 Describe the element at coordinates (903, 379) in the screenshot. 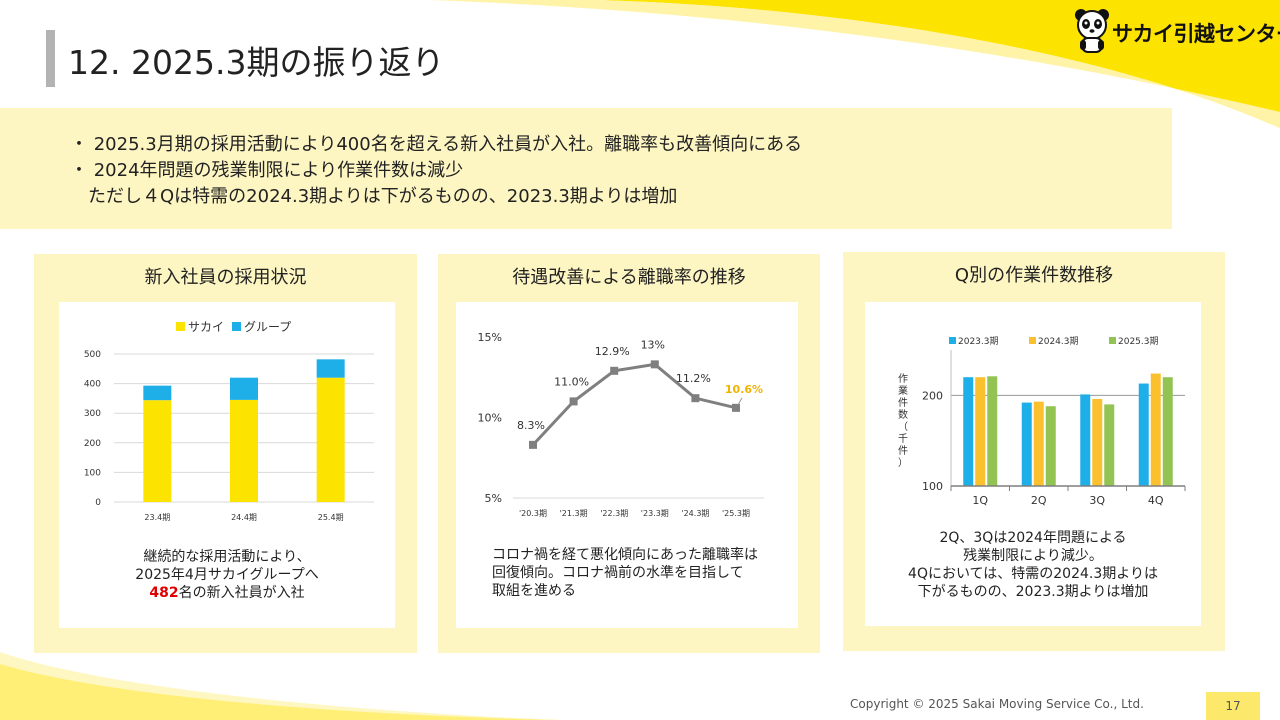

I see `y-axis-label-char: 作` at that location.